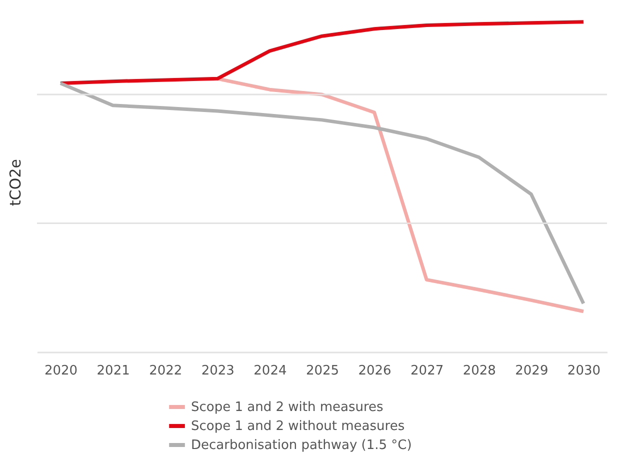 The height and width of the screenshot is (473, 642). Describe the element at coordinates (270, 371) in the screenshot. I see `x-tick-label: 2024` at that location.